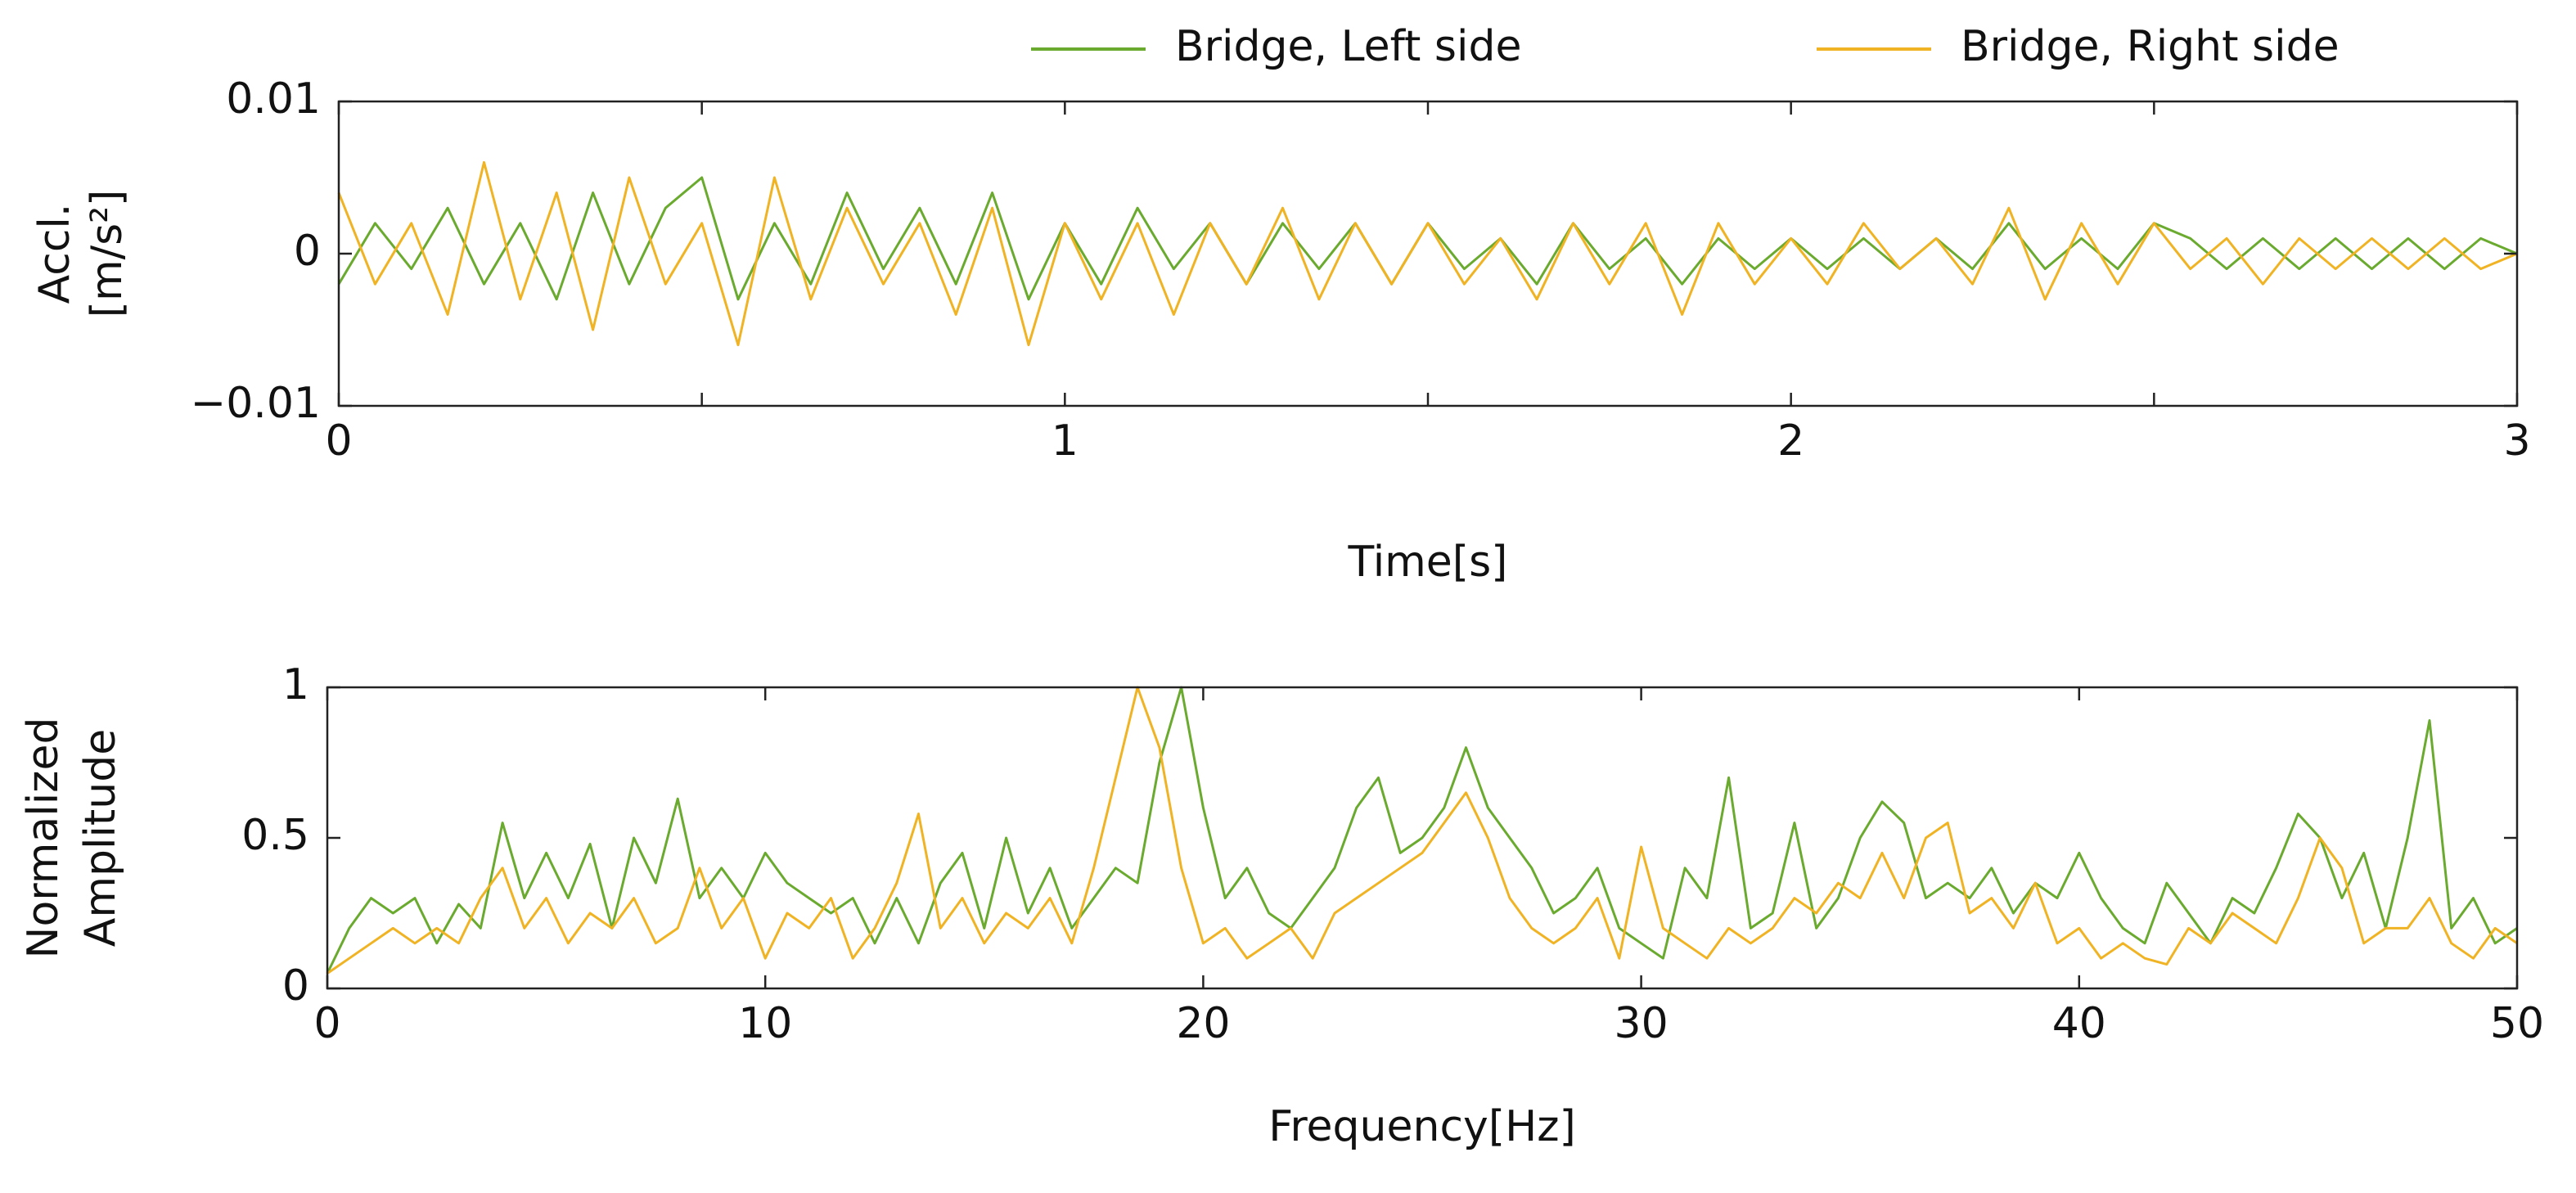 This screenshot has height=1193, width=2576. Describe the element at coordinates (107, 254) in the screenshot. I see `y-axis-label: [m/s²]` at that location.